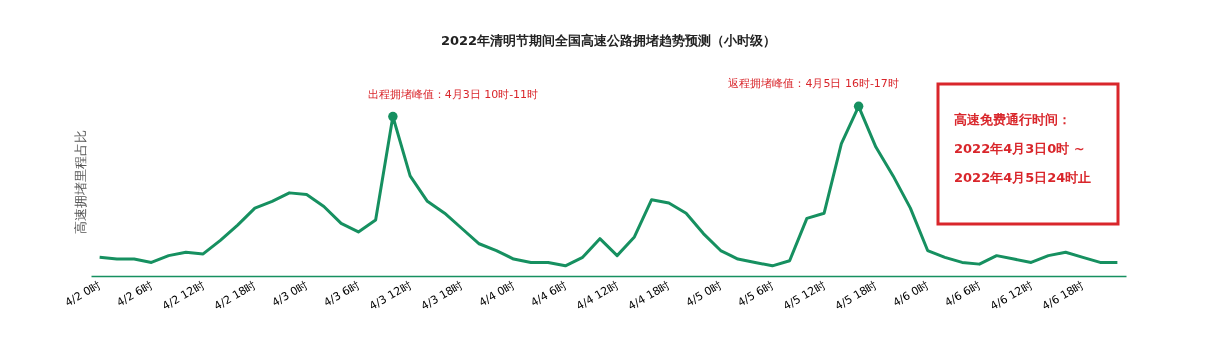 The width and height of the screenshot is (1212, 348). Describe the element at coordinates (341, 294) in the screenshot. I see `x-tick-label: 4/3 6时` at that location.